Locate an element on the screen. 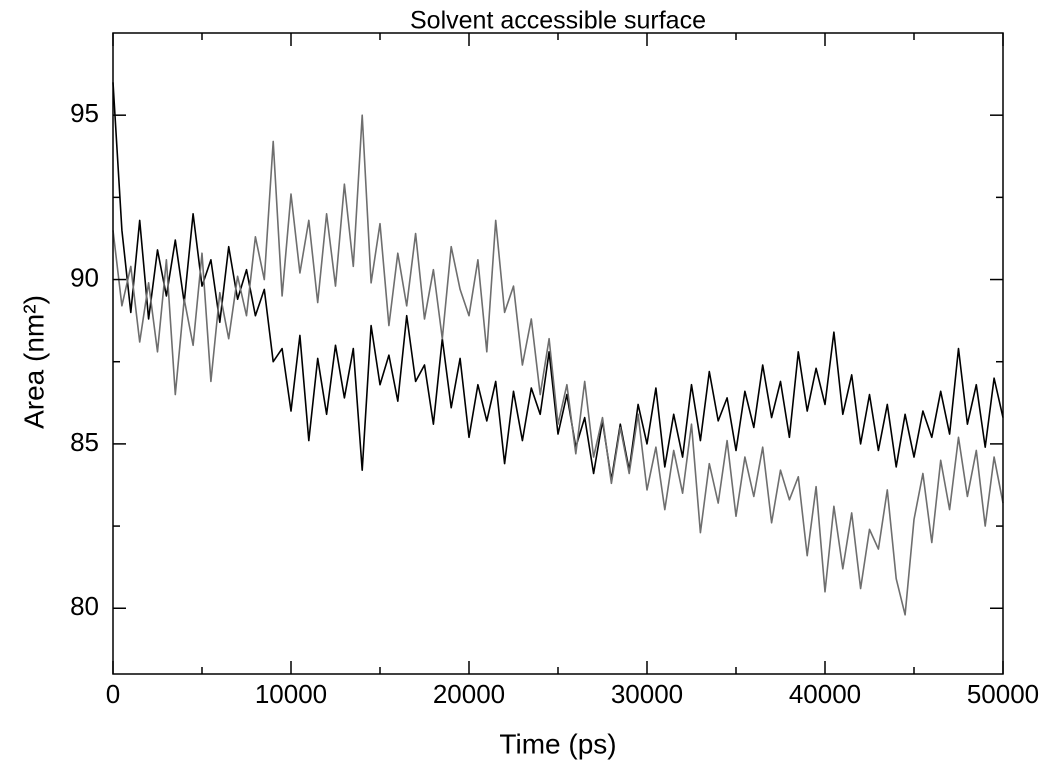 The height and width of the screenshot is (778, 1059). x-tick-label: 10000 is located at coordinates (291, 694).